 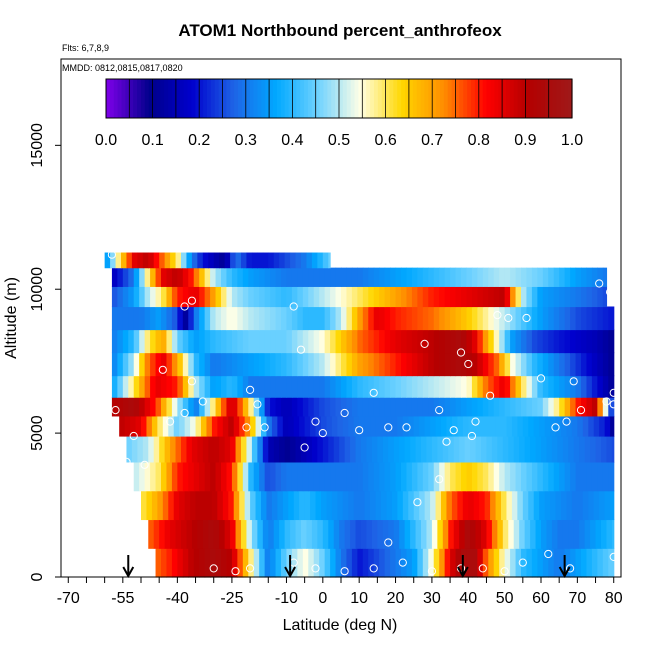 What do you see at coordinates (106, 140) in the screenshot?
I see `colorbar-tick-label: 0.0` at bounding box center [106, 140].